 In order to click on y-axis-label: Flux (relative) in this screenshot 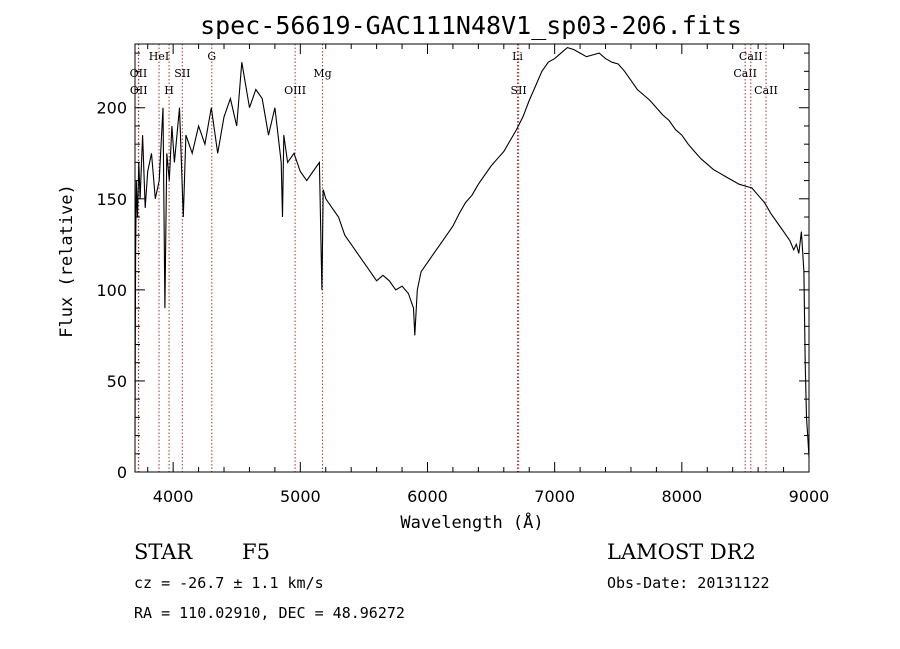, I will do `click(67, 261)`.